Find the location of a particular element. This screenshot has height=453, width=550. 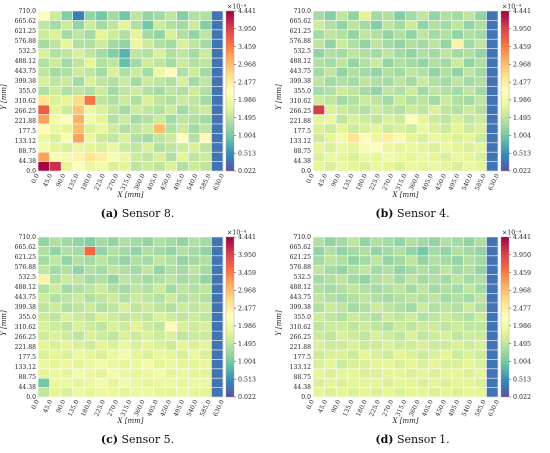

caption-a: (a) Sensor 8. is located at coordinates (137, 213).